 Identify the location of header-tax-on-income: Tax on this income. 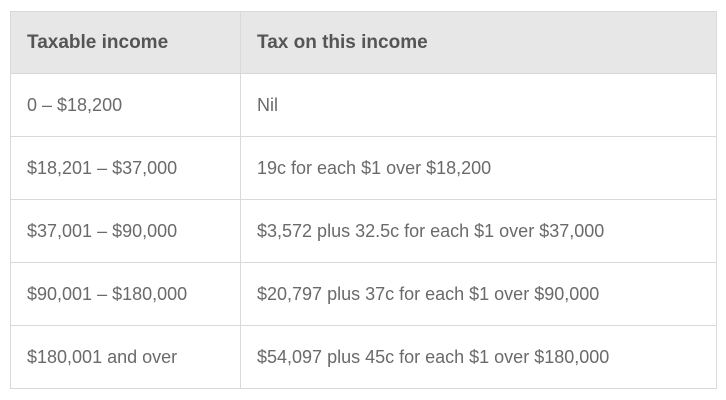
(478, 42).